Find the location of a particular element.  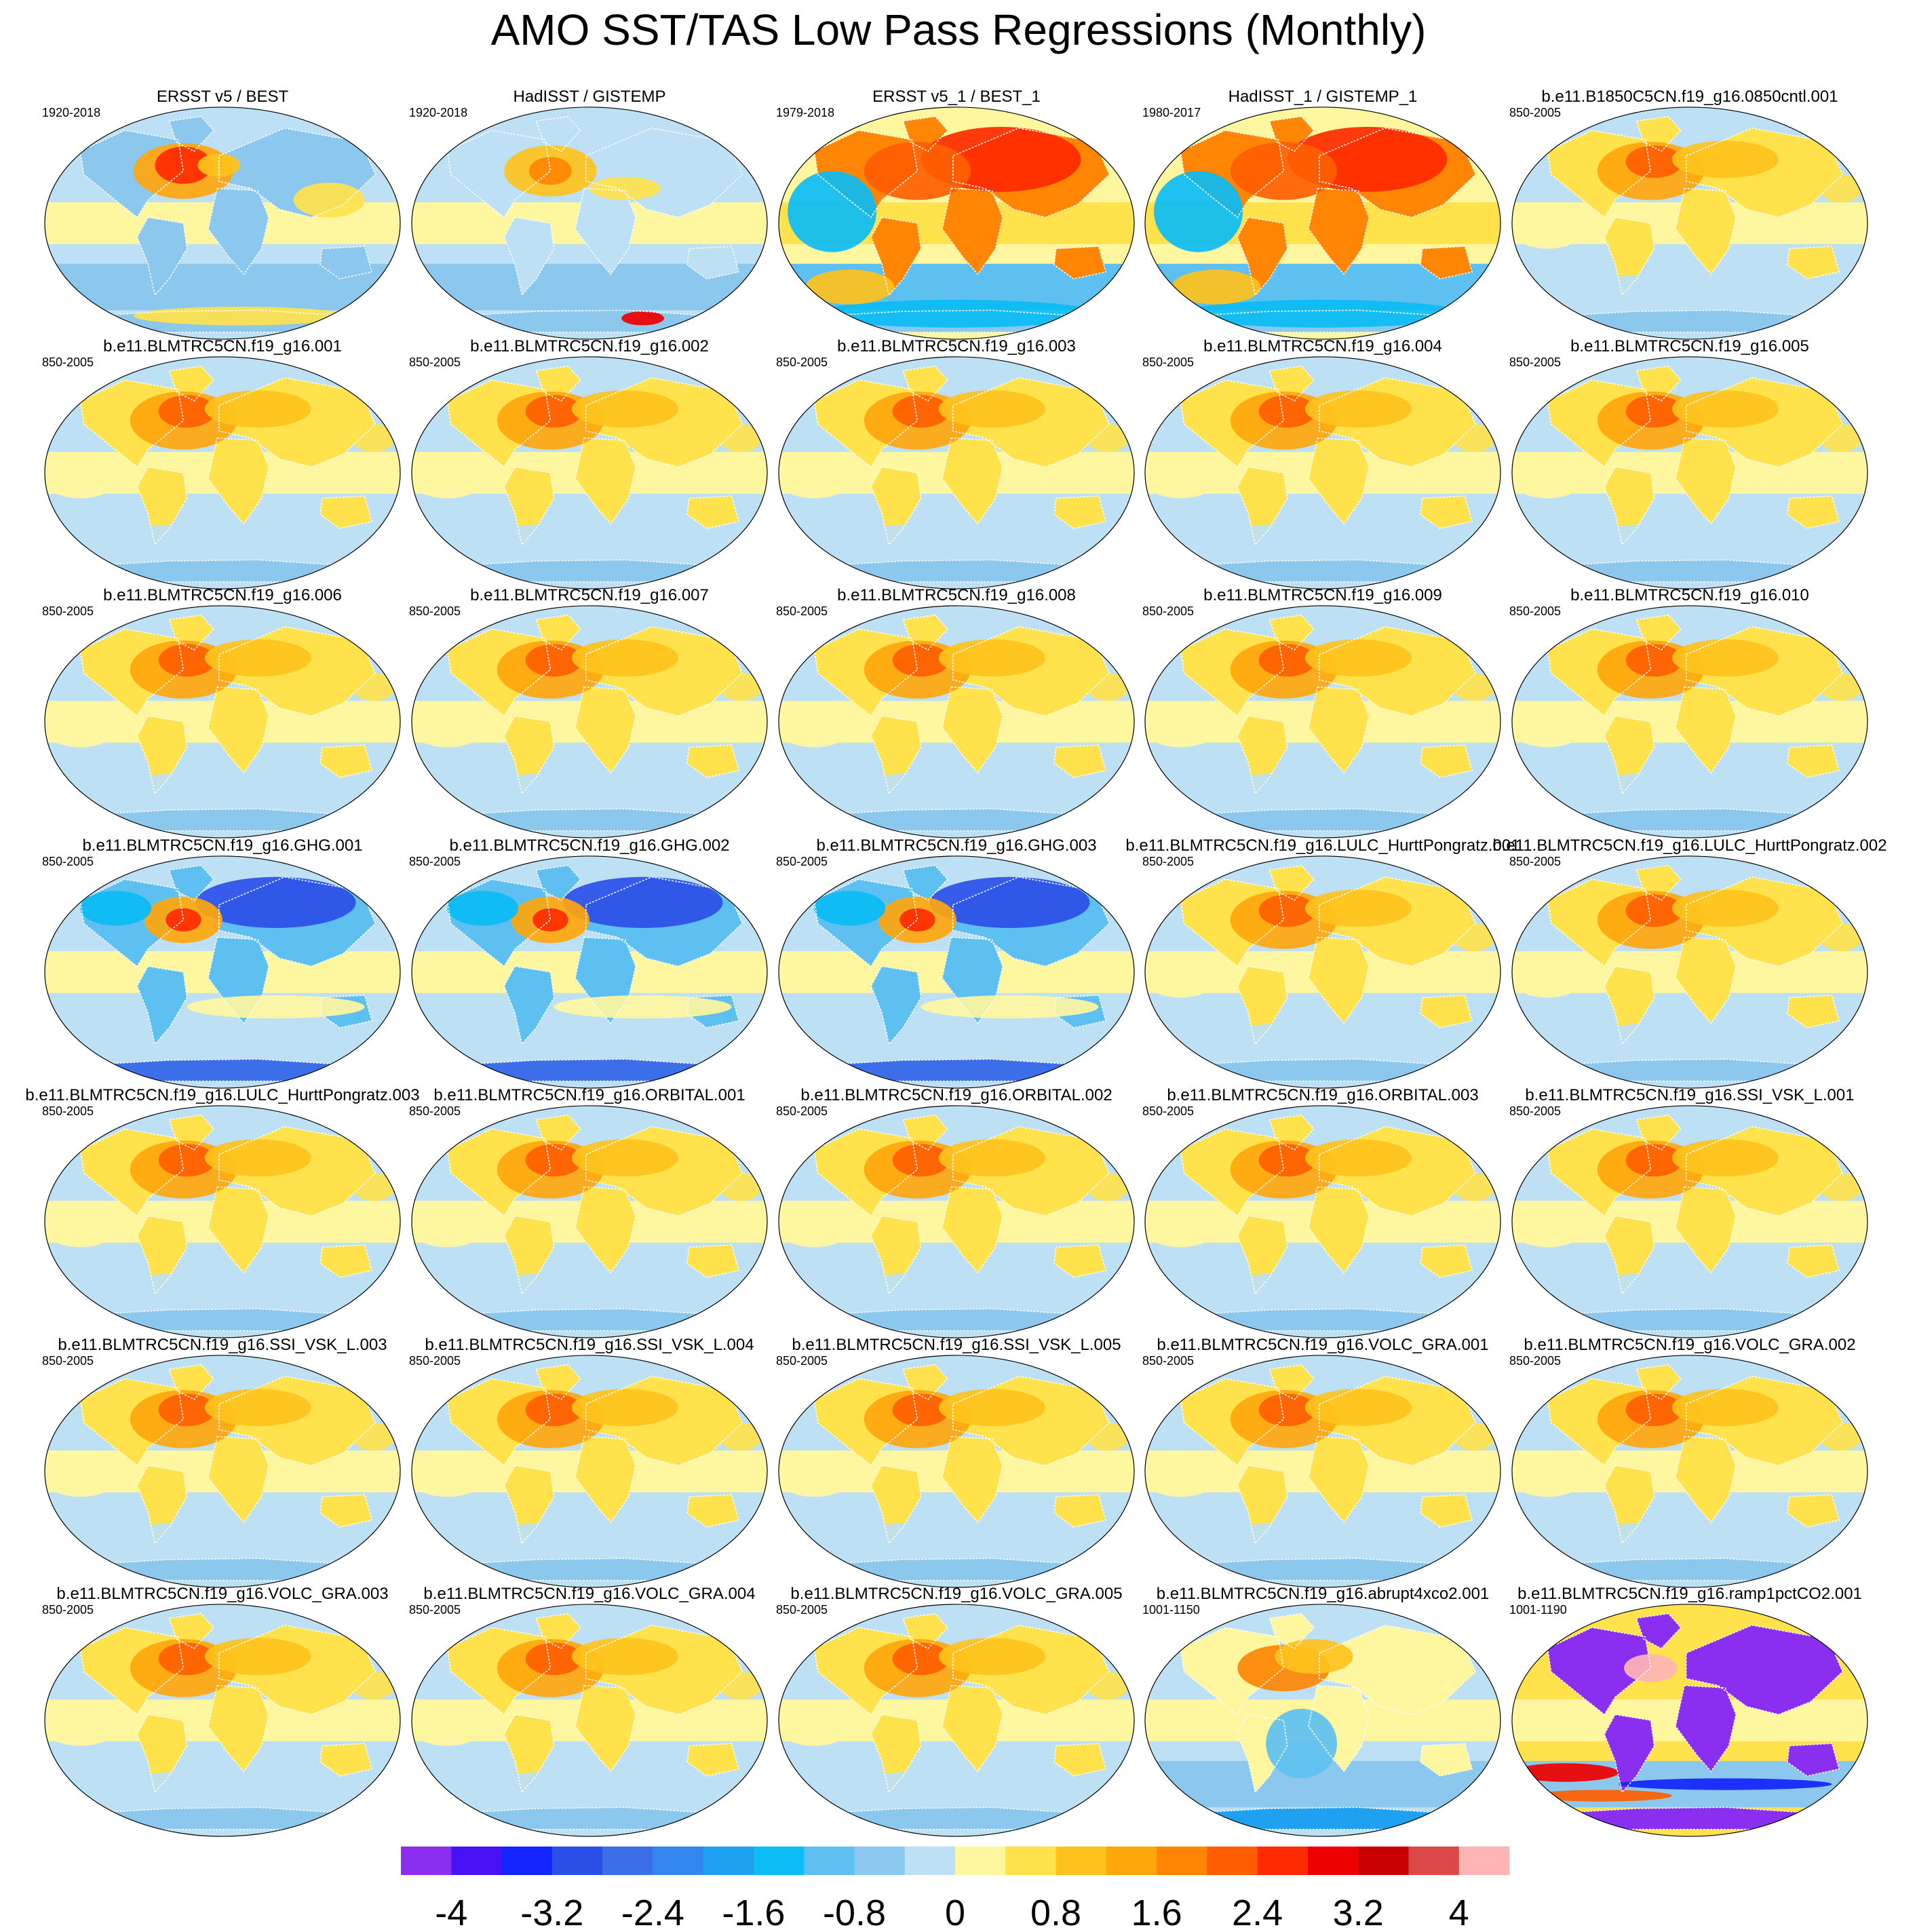

map-panel: b.e11.BLMTRC5CN.f19_g16.005 850-2005 is located at coordinates (1690, 465).